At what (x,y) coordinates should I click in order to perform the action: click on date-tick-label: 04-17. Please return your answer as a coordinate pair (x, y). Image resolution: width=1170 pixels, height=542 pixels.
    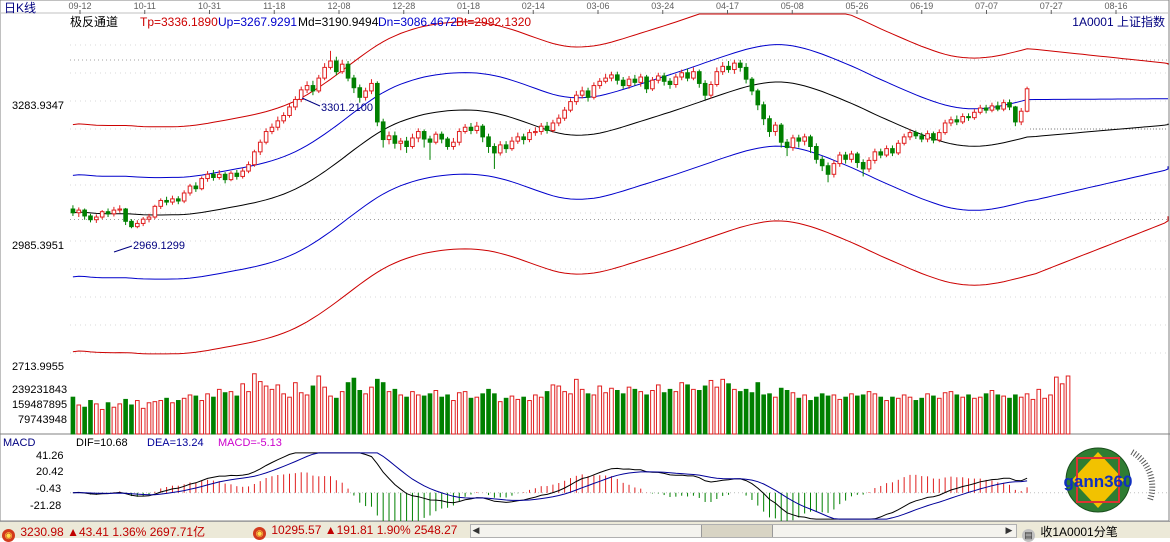
    Looking at the image, I should click on (727, 6).